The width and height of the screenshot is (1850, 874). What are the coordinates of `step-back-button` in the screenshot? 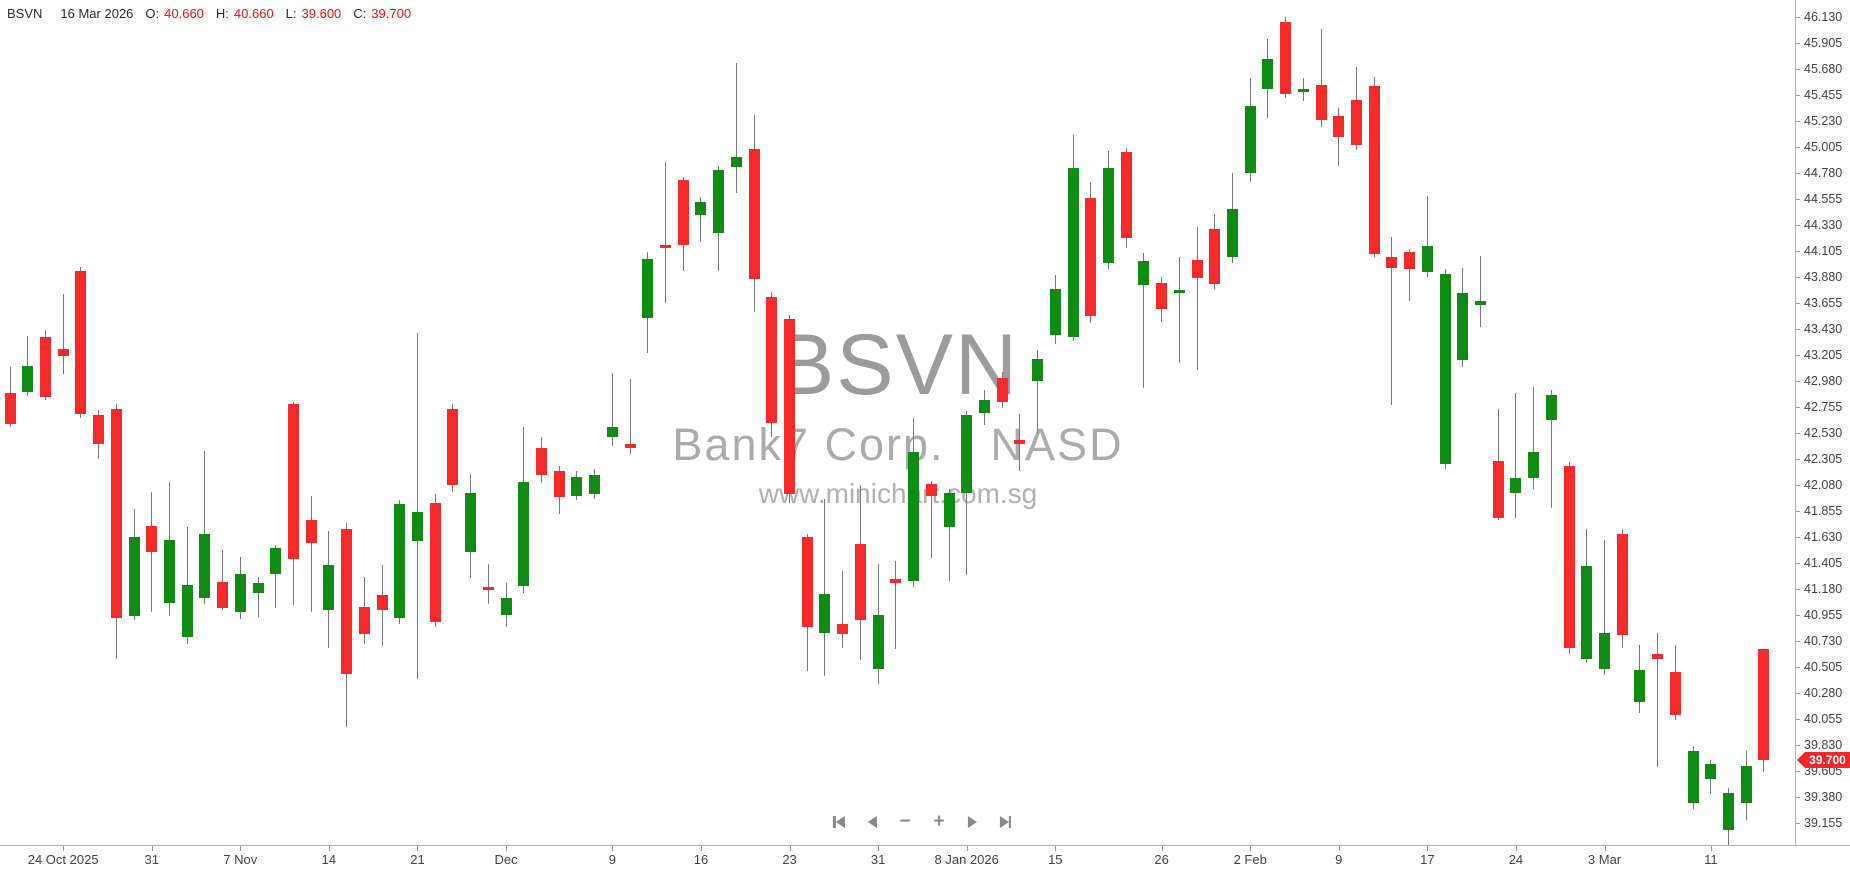 It's located at (872, 822).